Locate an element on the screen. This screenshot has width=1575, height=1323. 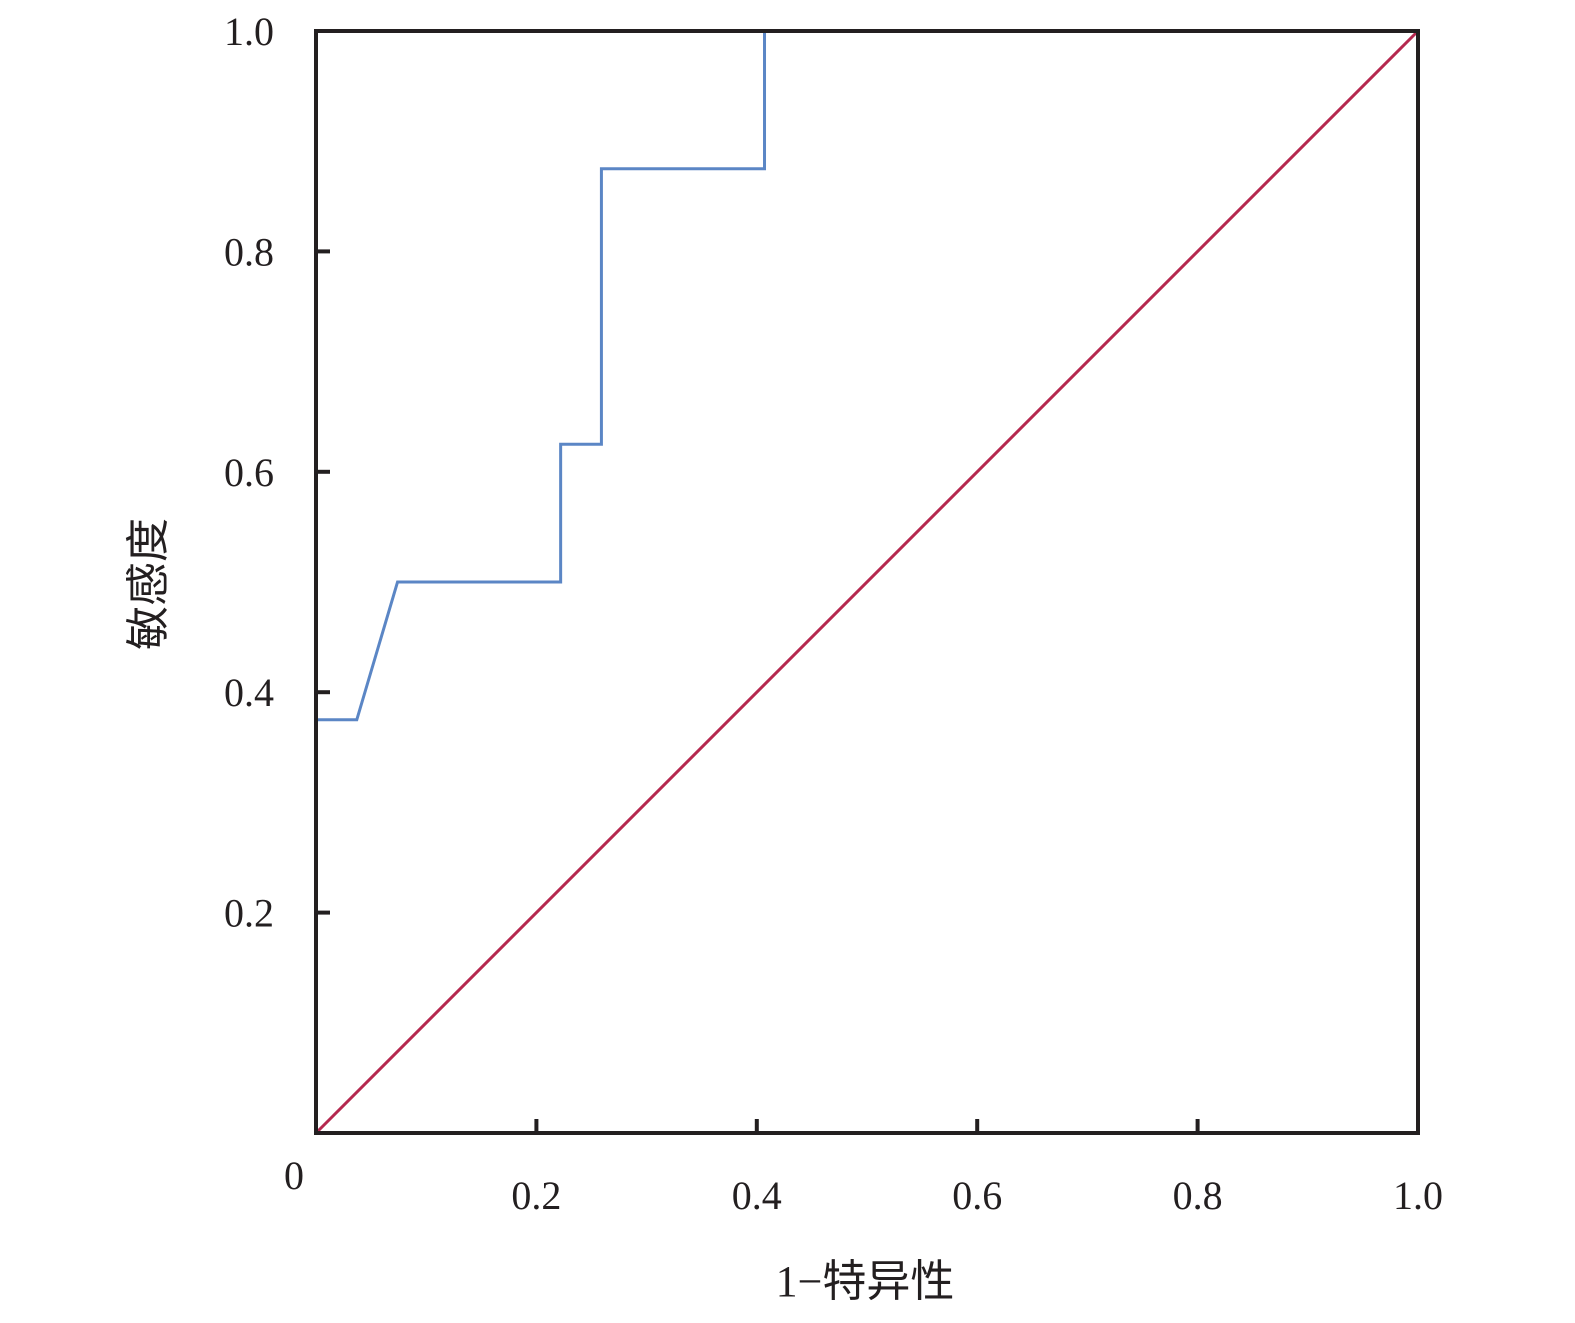
x-axis-title: 1−特异性 is located at coordinates (865, 1281).